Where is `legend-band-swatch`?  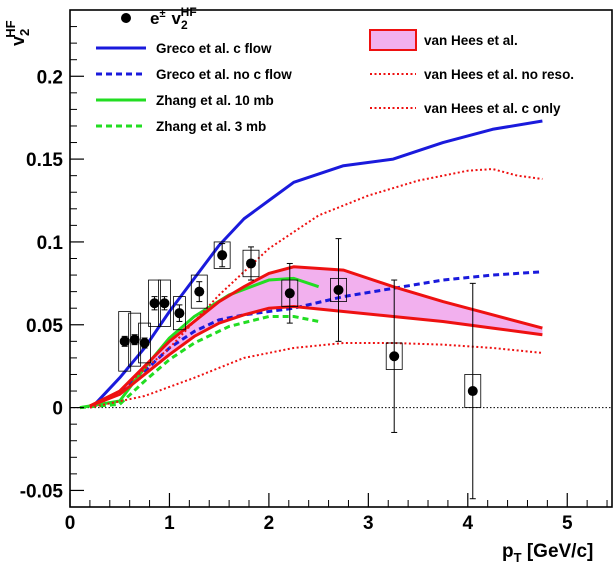
legend-band-swatch is located at coordinates (393, 40).